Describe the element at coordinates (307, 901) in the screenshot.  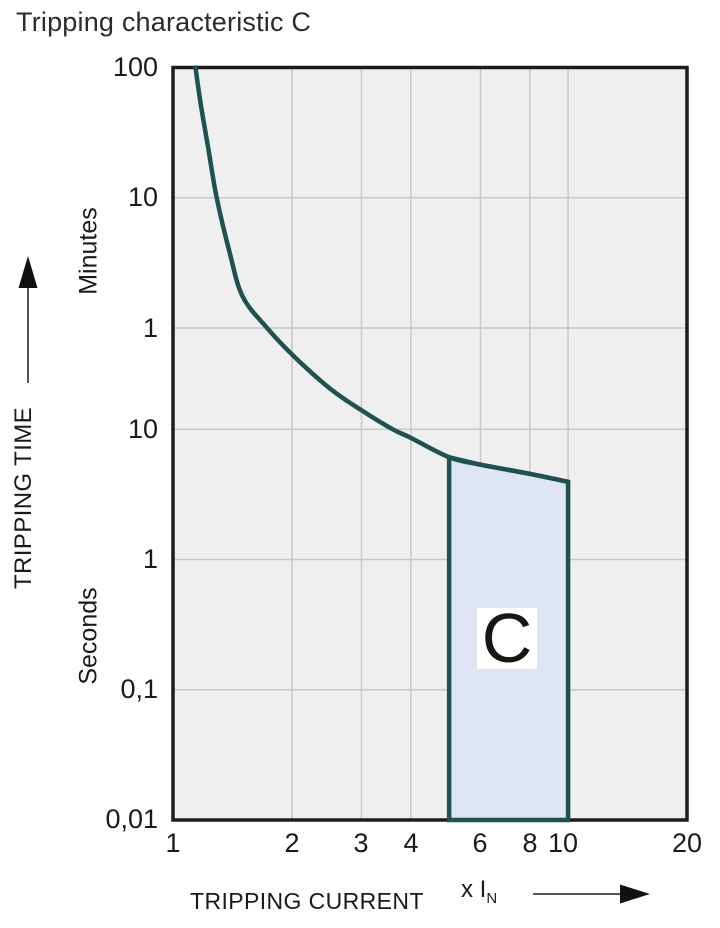
I see `x-axis-title: TRIPPING CURRENT` at that location.